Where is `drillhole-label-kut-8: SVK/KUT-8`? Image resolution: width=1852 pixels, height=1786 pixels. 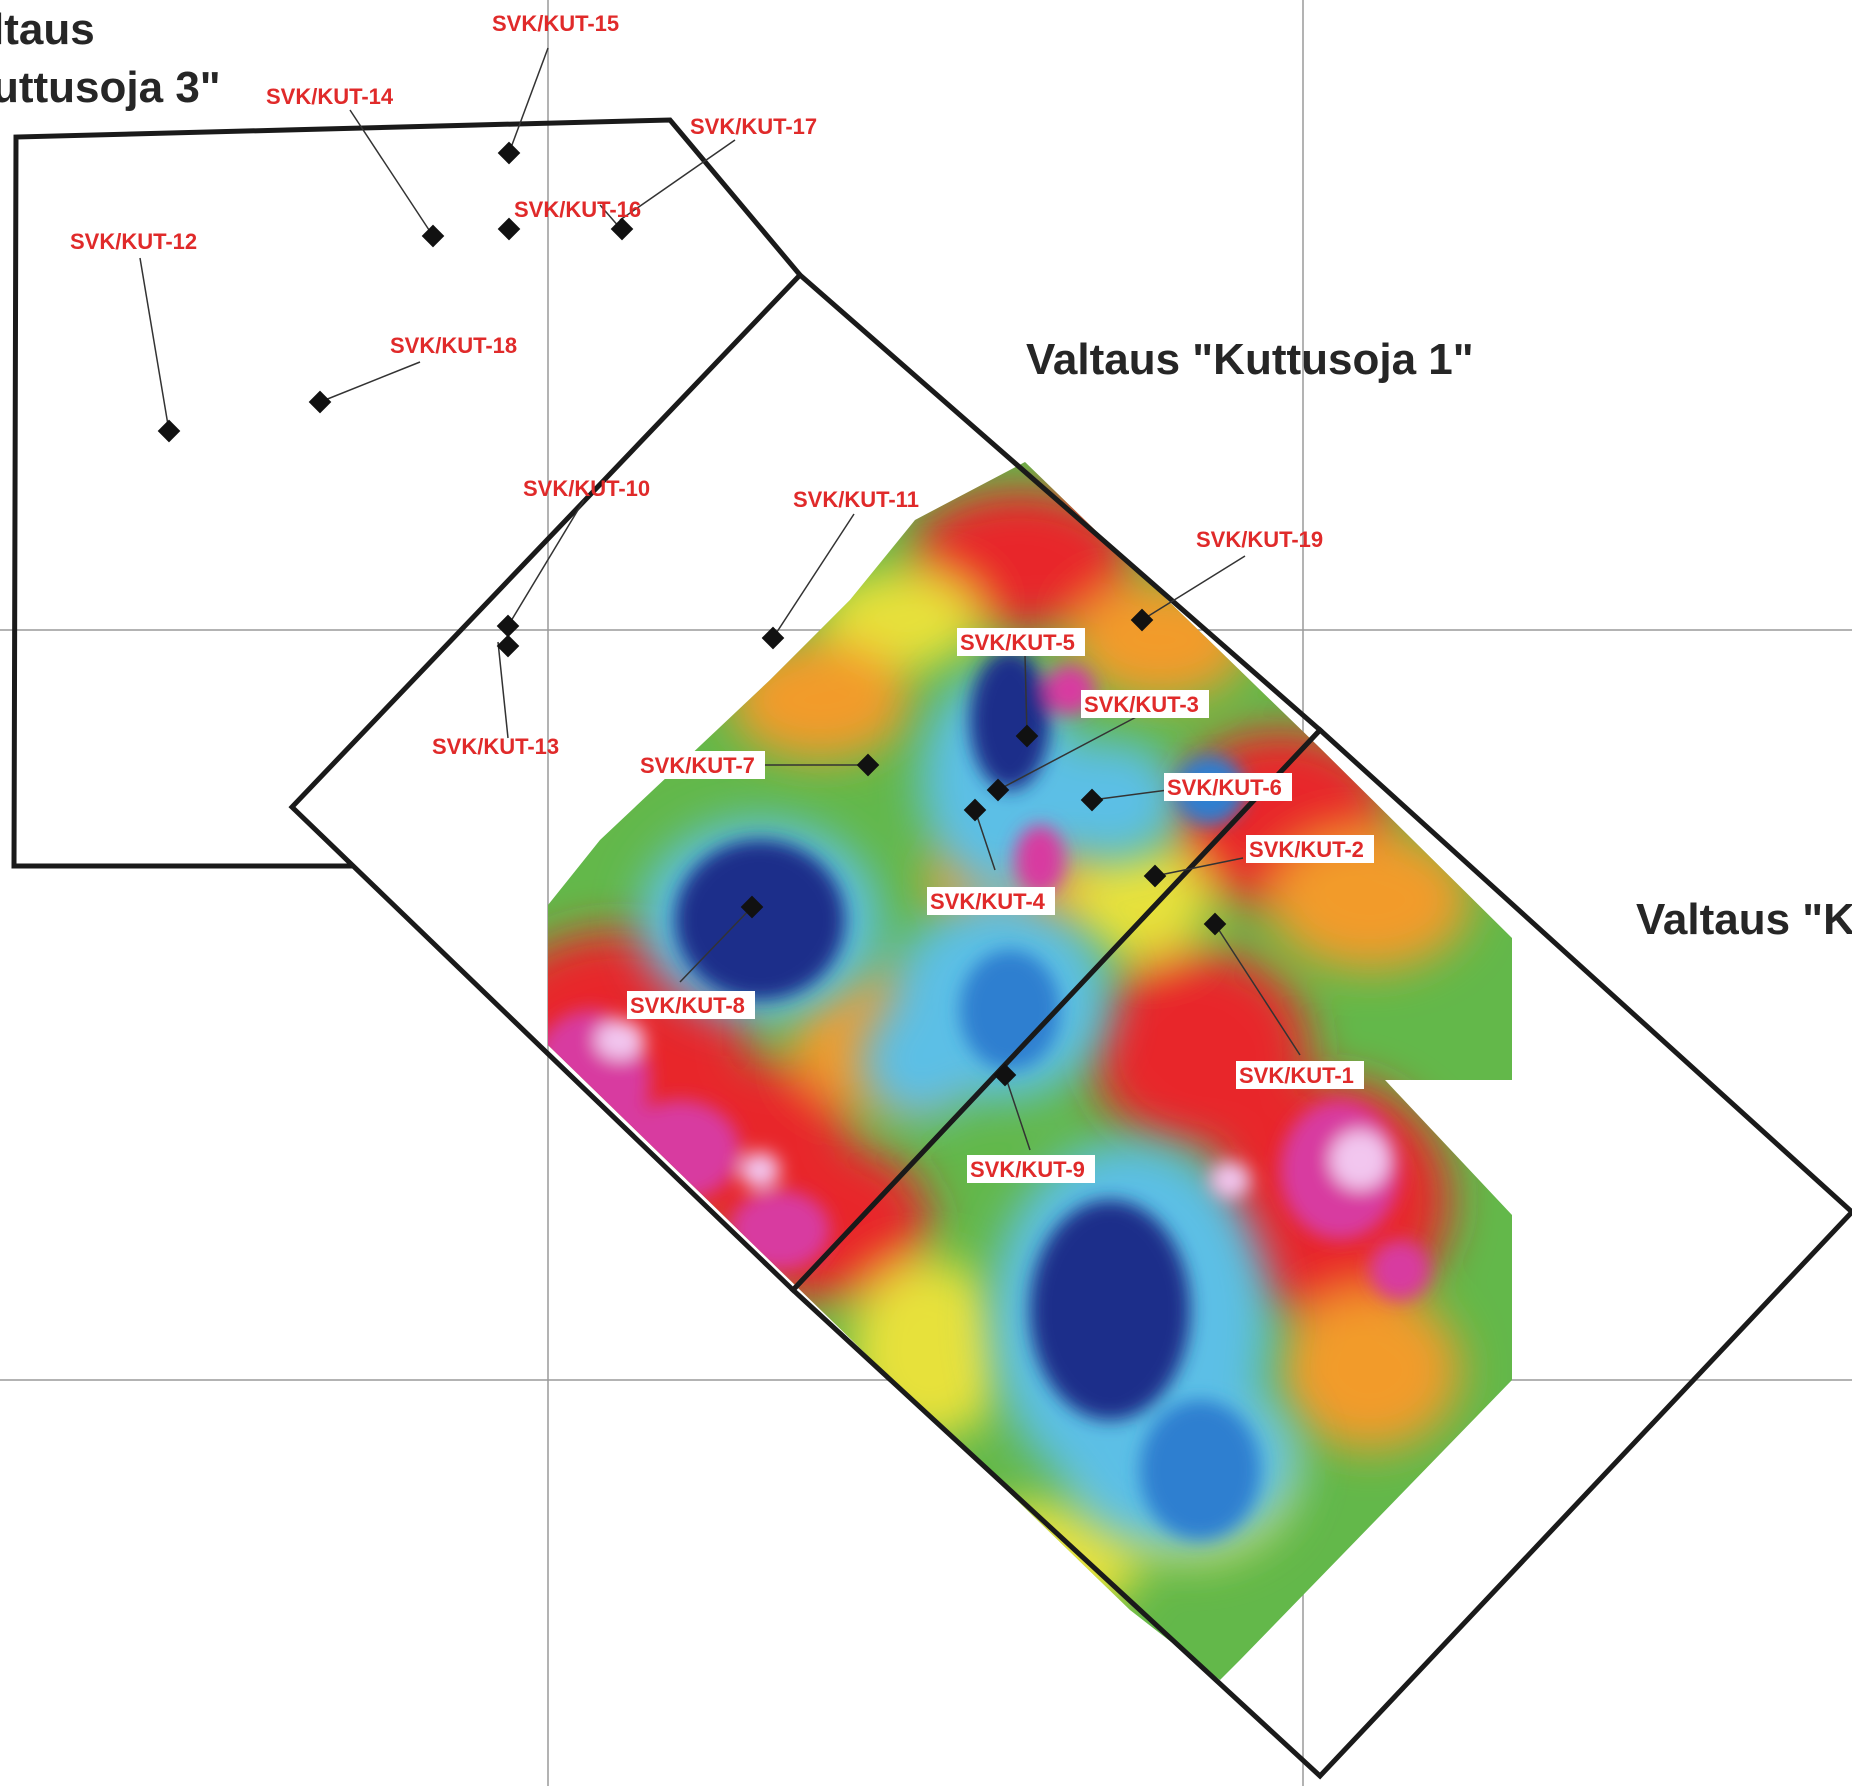
drillhole-label-kut-8: SVK/KUT-8 is located at coordinates (687, 1005).